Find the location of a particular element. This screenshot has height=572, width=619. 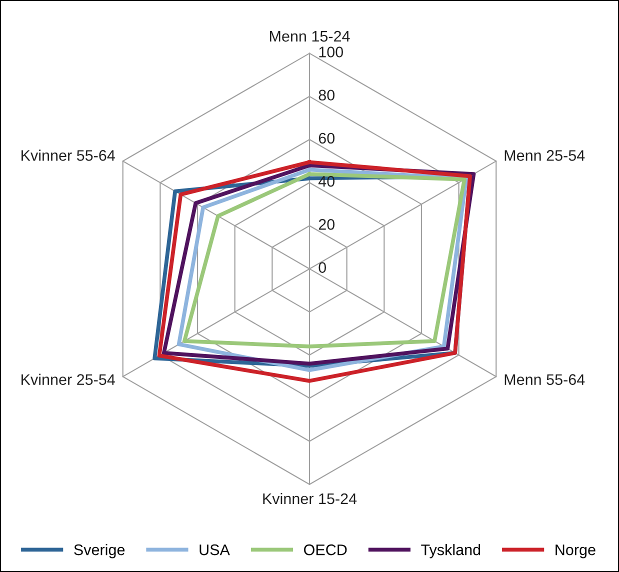

legend-label: Sverige is located at coordinates (99, 551).